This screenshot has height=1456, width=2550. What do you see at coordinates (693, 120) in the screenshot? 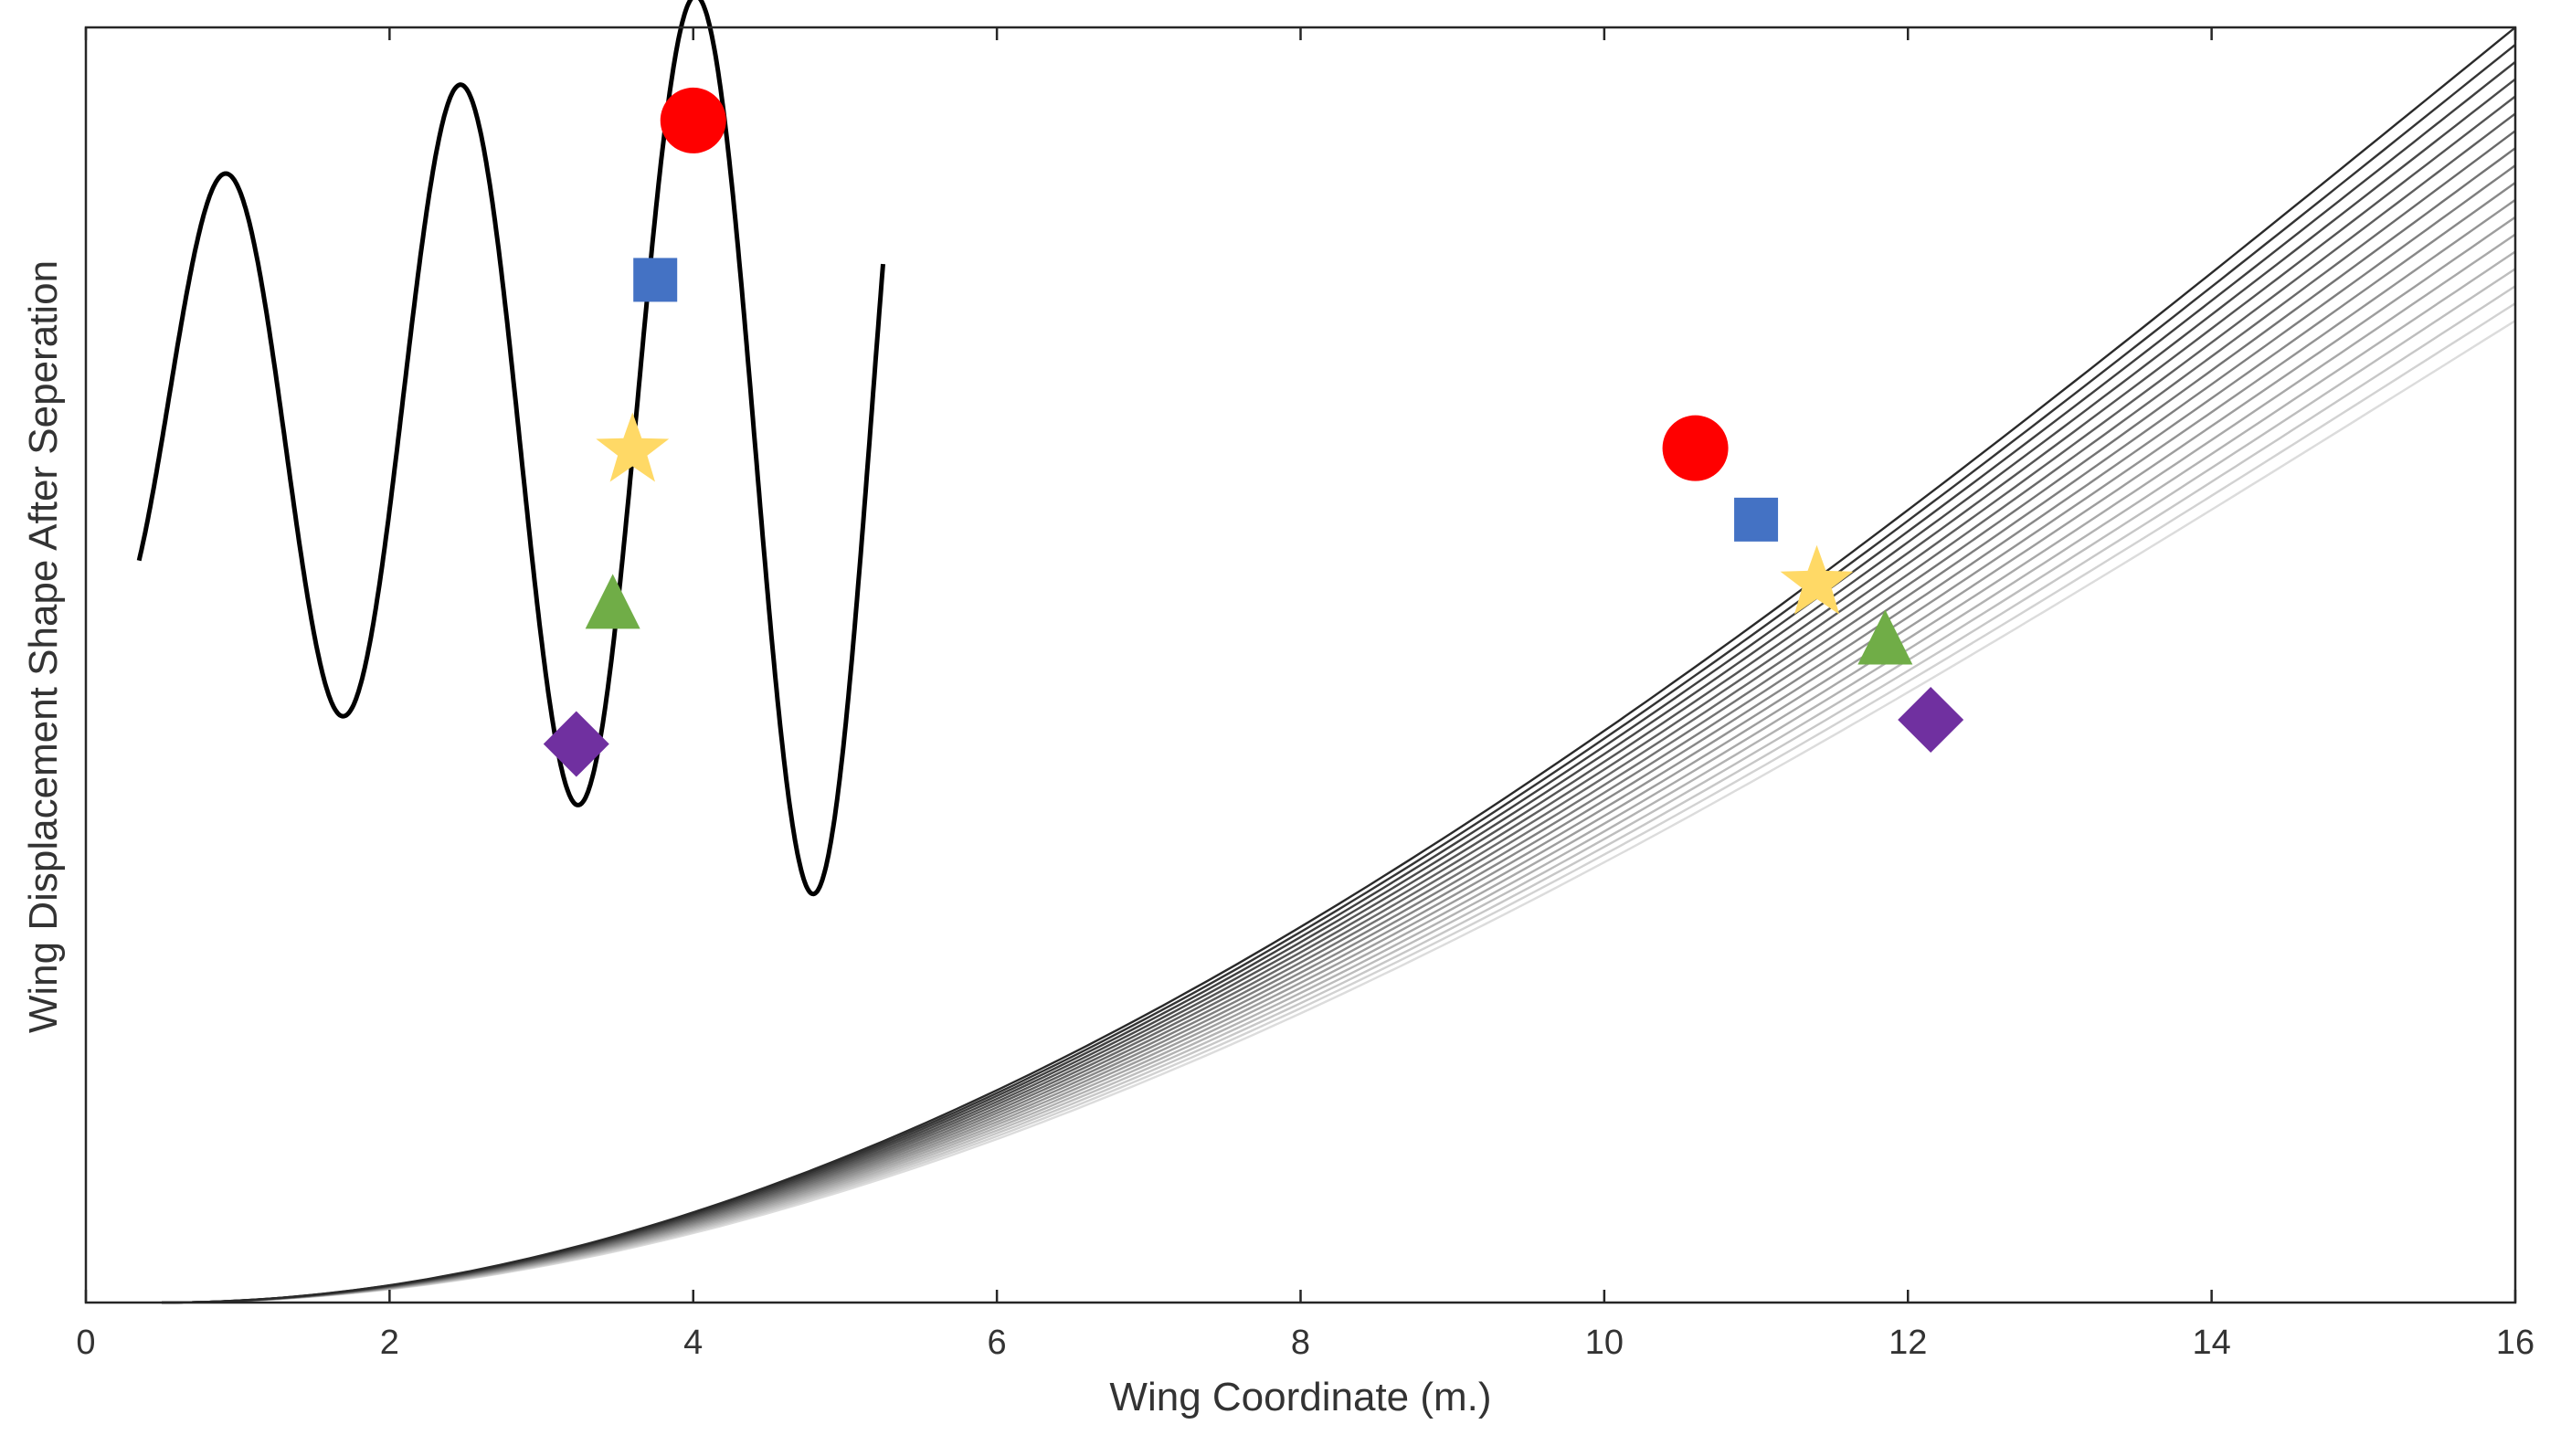
I see `inset-circle-marker` at bounding box center [693, 120].